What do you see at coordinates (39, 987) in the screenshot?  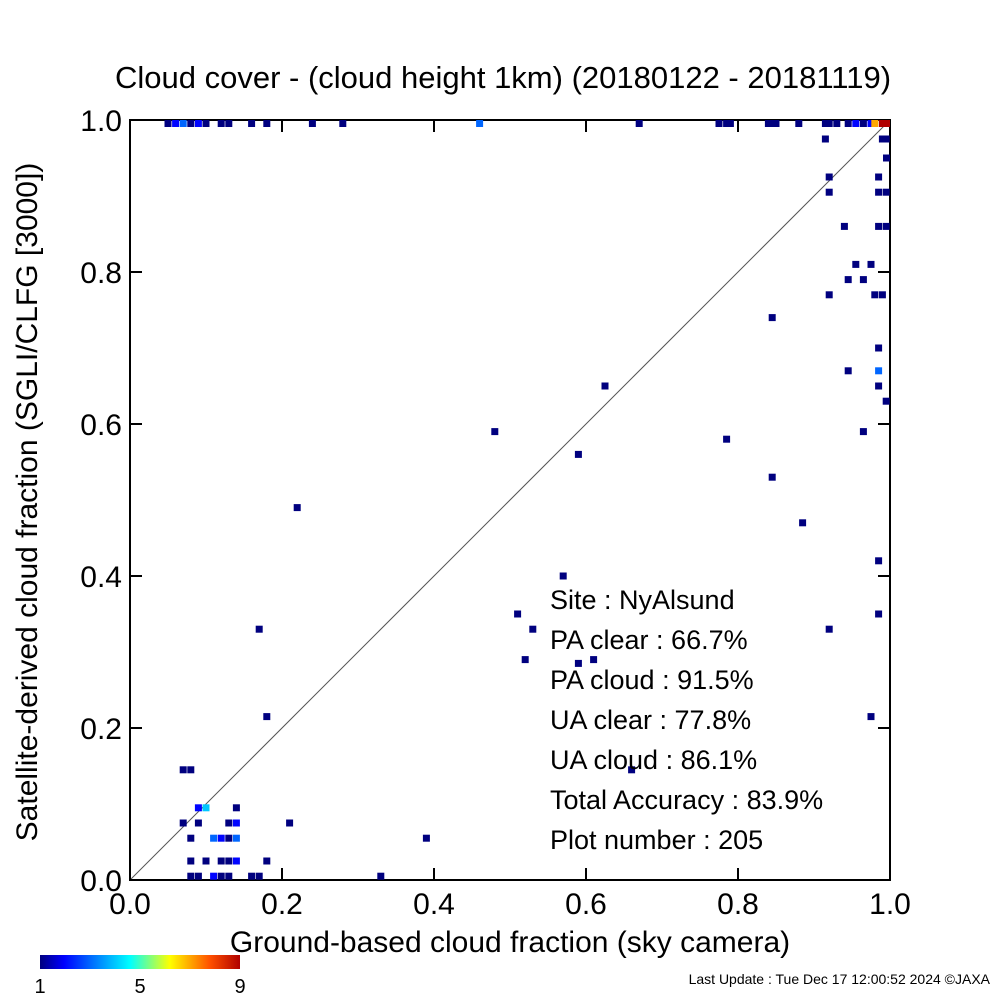 I see `colorbar-tick-label: 1` at bounding box center [39, 987].